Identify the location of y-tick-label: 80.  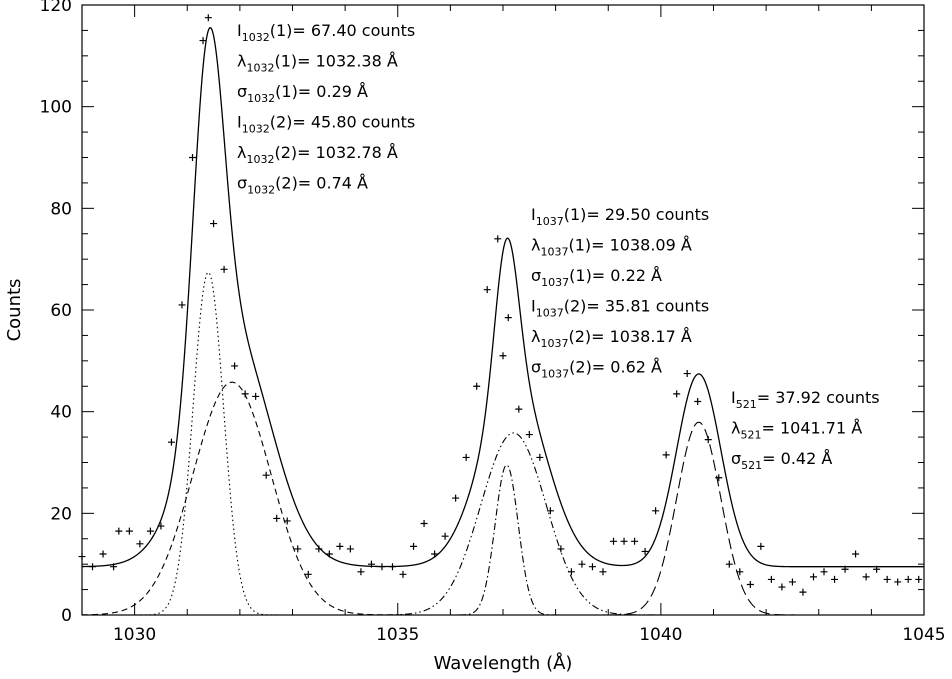
(61, 209).